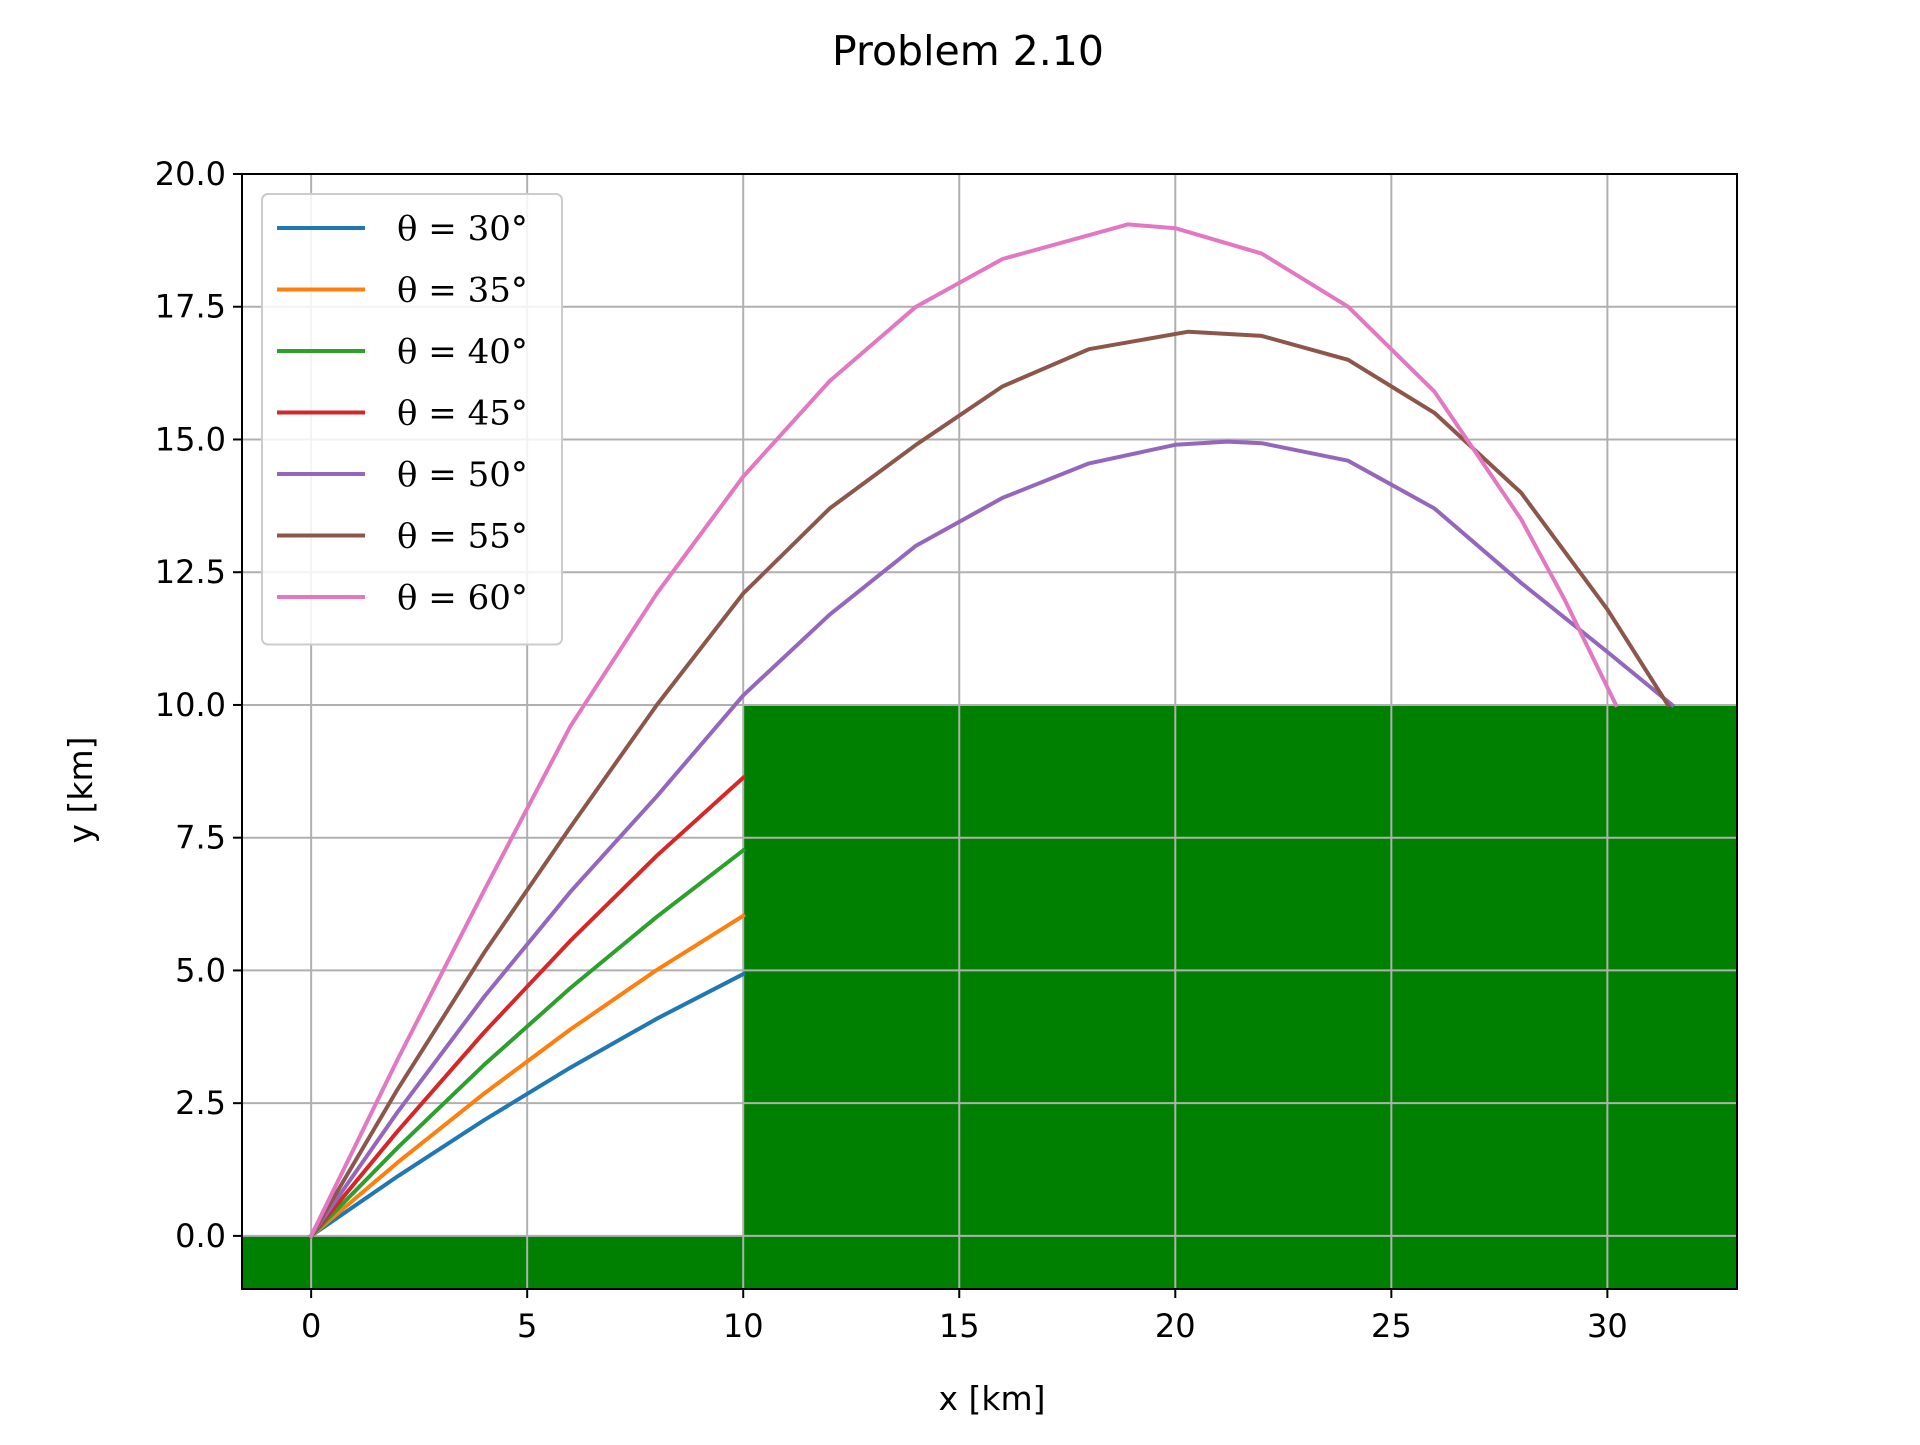 Image resolution: width=1920 pixels, height=1445 pixels. Describe the element at coordinates (200, 1103) in the screenshot. I see `y-tick-label-1: 2.5` at that location.